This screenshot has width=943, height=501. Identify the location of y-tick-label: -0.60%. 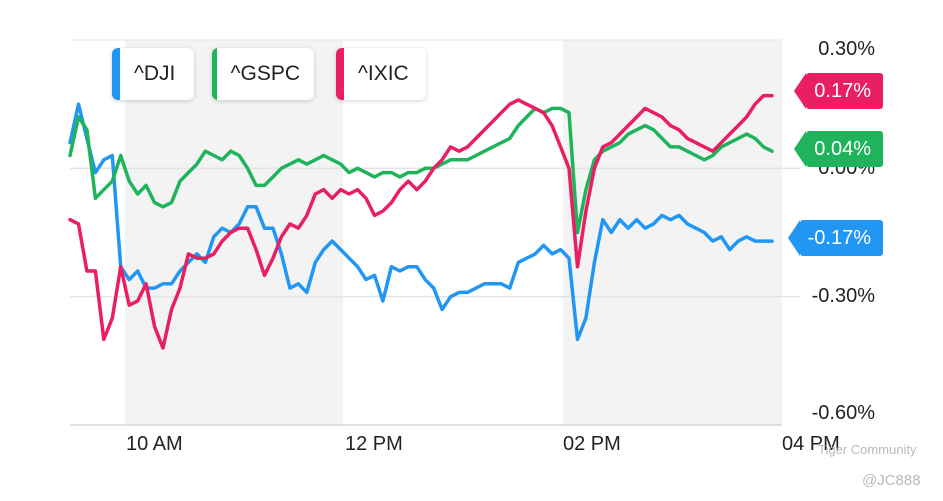
(843, 413).